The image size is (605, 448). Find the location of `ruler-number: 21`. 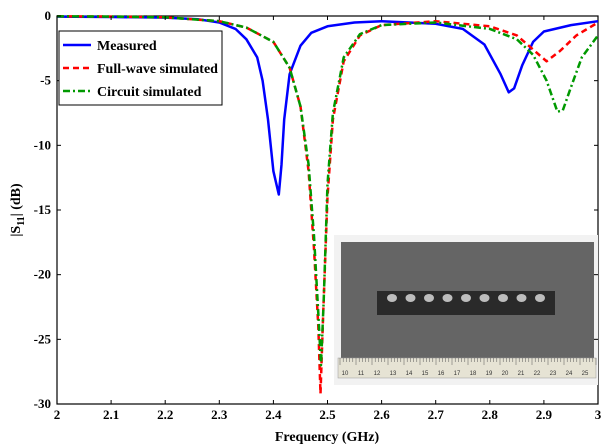

ruler-number: 21 is located at coordinates (521, 374).